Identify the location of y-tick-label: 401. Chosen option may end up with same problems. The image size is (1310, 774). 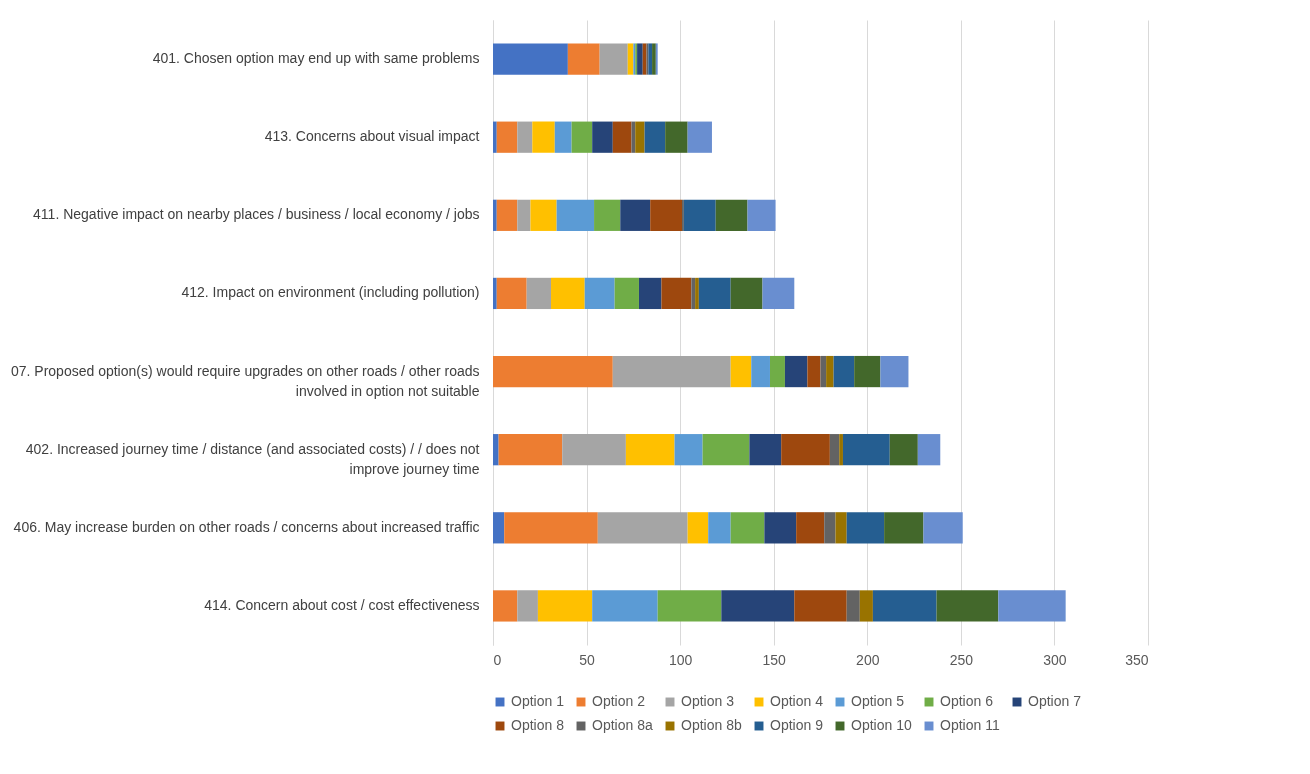
(316, 58).